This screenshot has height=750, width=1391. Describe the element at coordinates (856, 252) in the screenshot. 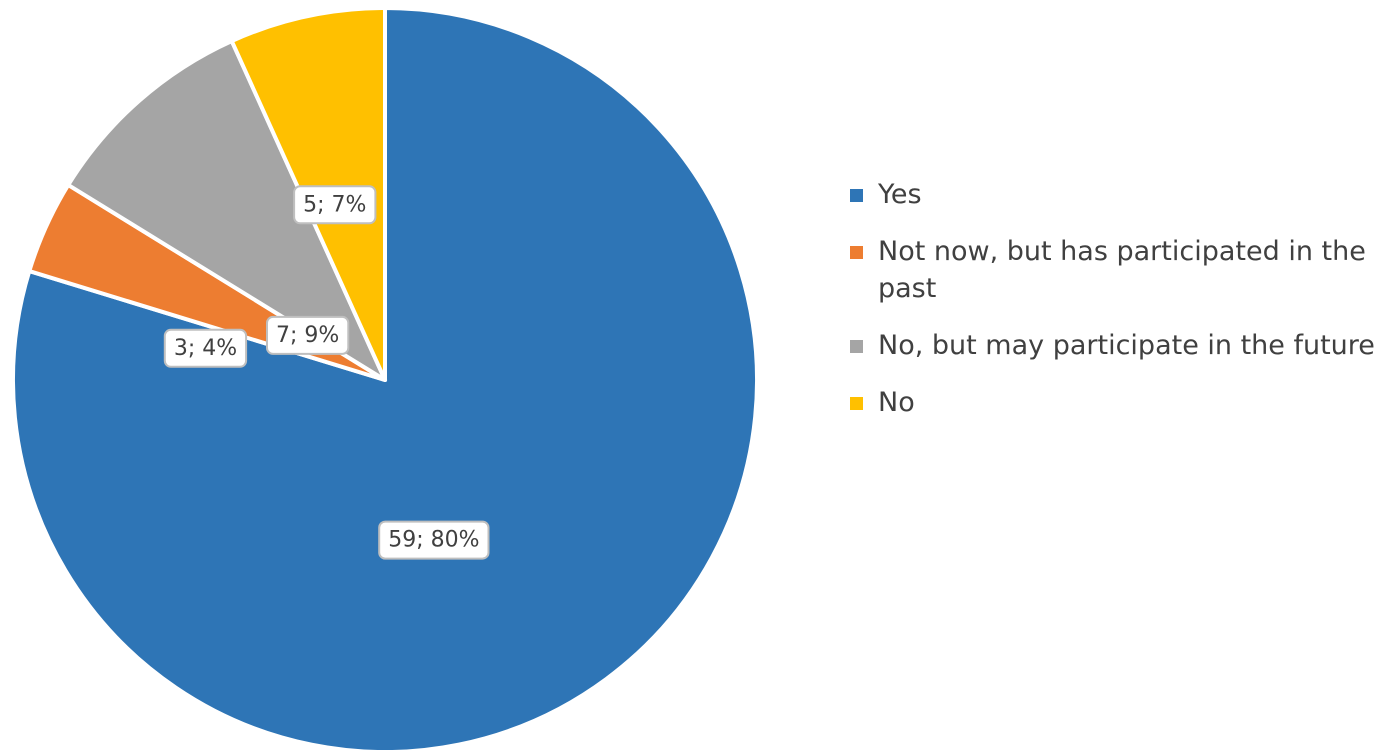

I see `legend-swatch-not-now` at that location.